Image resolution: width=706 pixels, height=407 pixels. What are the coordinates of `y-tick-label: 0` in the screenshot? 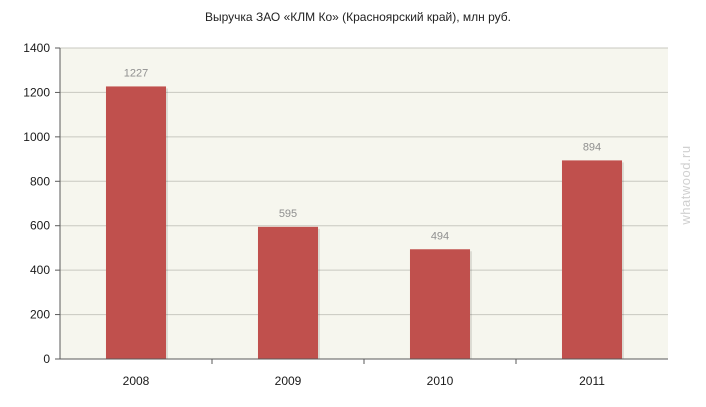 It's located at (46, 359).